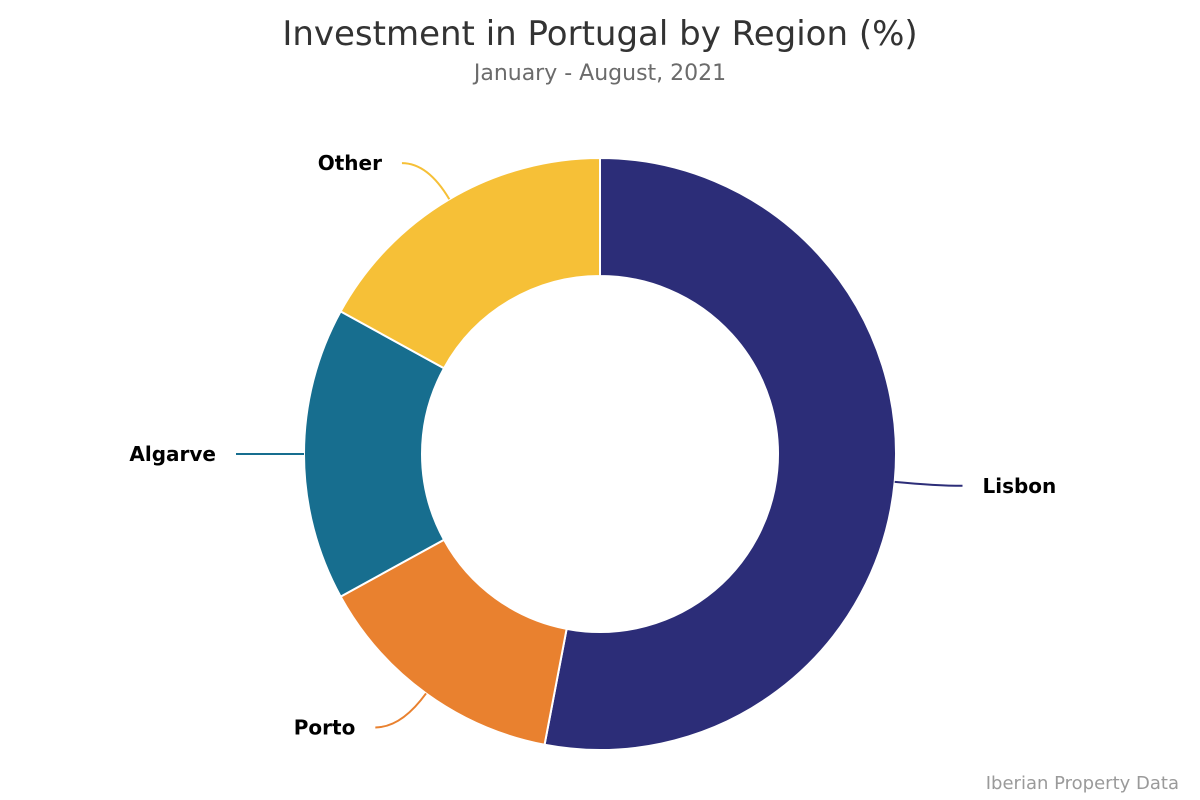 The image size is (1200, 800). Describe the element at coordinates (600, 73) in the screenshot. I see `chart-subtitle: January - August, 2021` at that location.